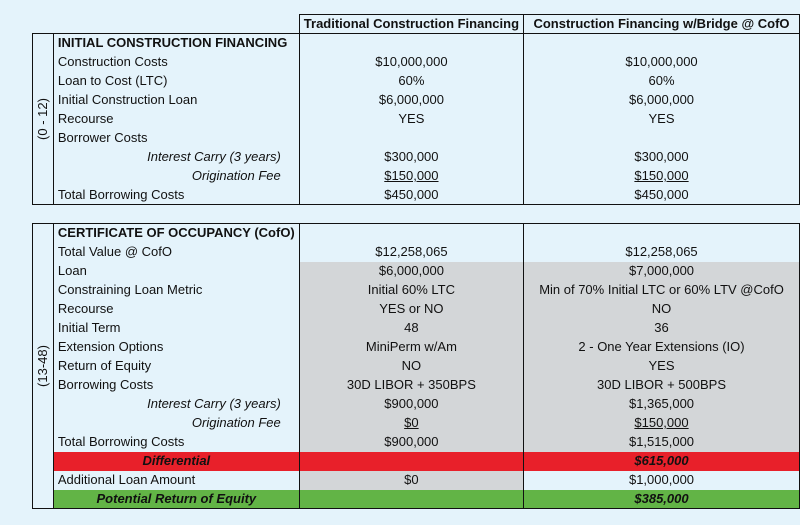  Describe the element at coordinates (176, 271) in the screenshot. I see `row-label: Loan` at that location.